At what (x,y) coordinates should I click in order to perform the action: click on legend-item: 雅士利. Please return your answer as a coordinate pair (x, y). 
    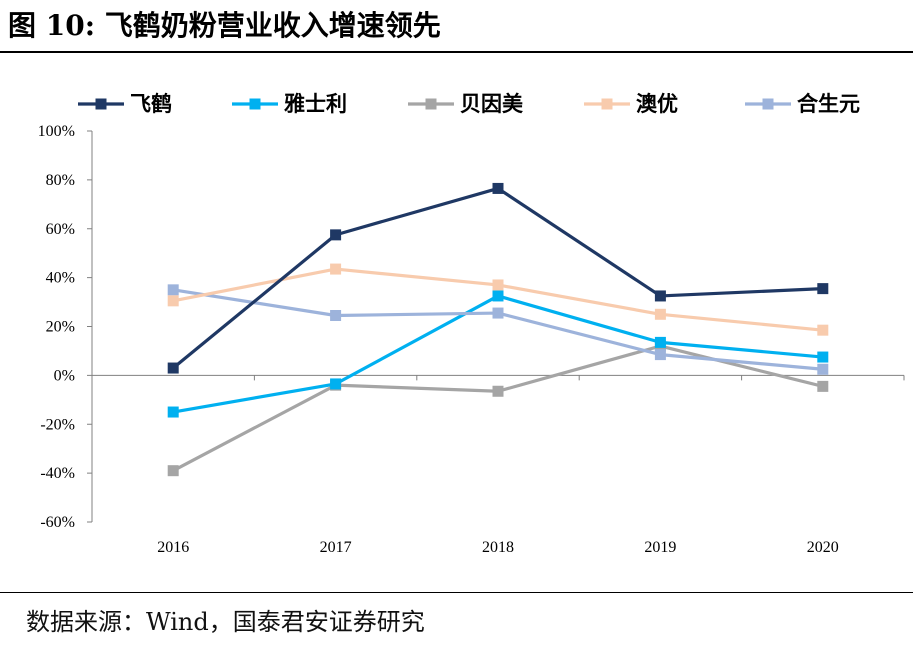
    Looking at the image, I should click on (289, 104).